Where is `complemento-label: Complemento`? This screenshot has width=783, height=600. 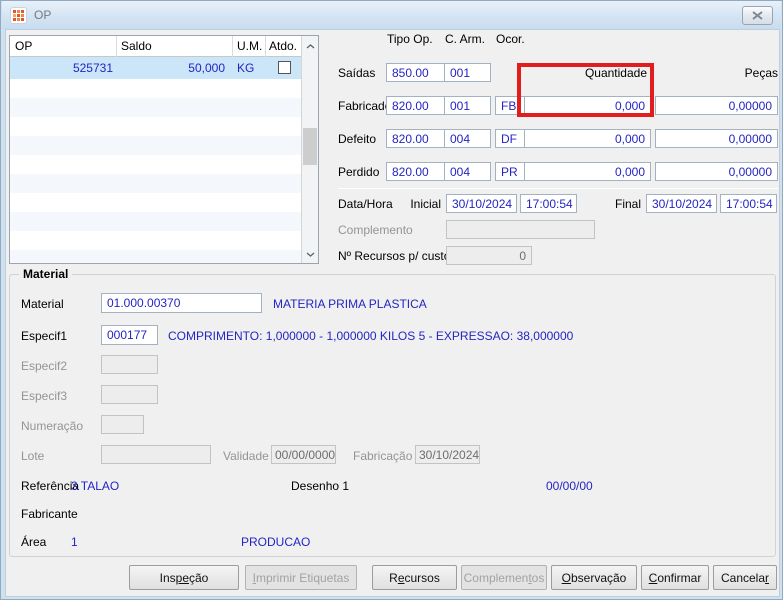
complemento-label: Complemento is located at coordinates (375, 230).